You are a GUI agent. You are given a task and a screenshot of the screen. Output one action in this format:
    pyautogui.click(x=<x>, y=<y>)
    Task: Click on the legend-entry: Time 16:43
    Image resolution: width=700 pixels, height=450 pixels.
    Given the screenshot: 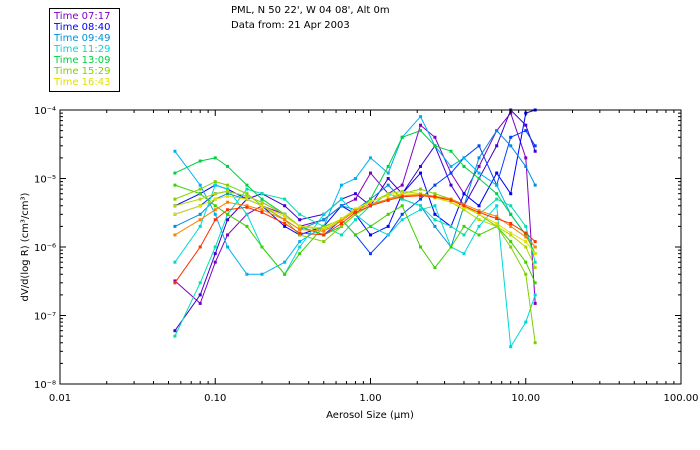 What is the action you would take?
    pyautogui.click(x=82, y=82)
    